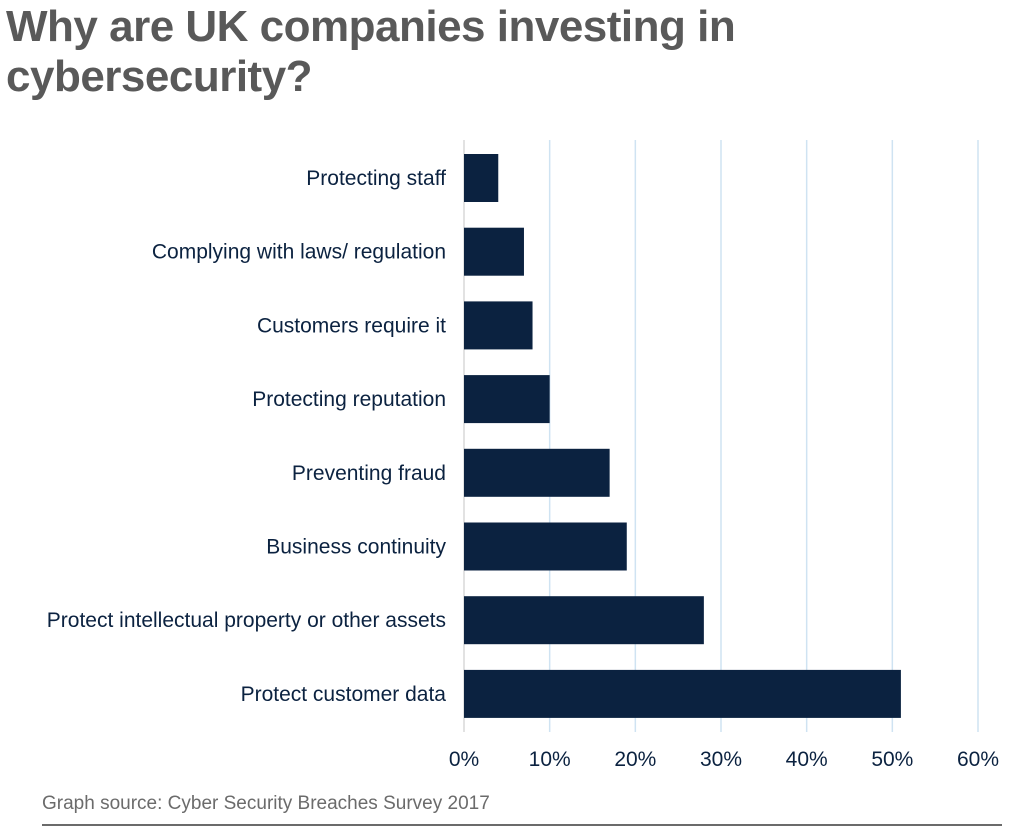 The image size is (1024, 833). Describe the element at coordinates (369, 473) in the screenshot. I see `category-label: Preventing fraud` at that location.